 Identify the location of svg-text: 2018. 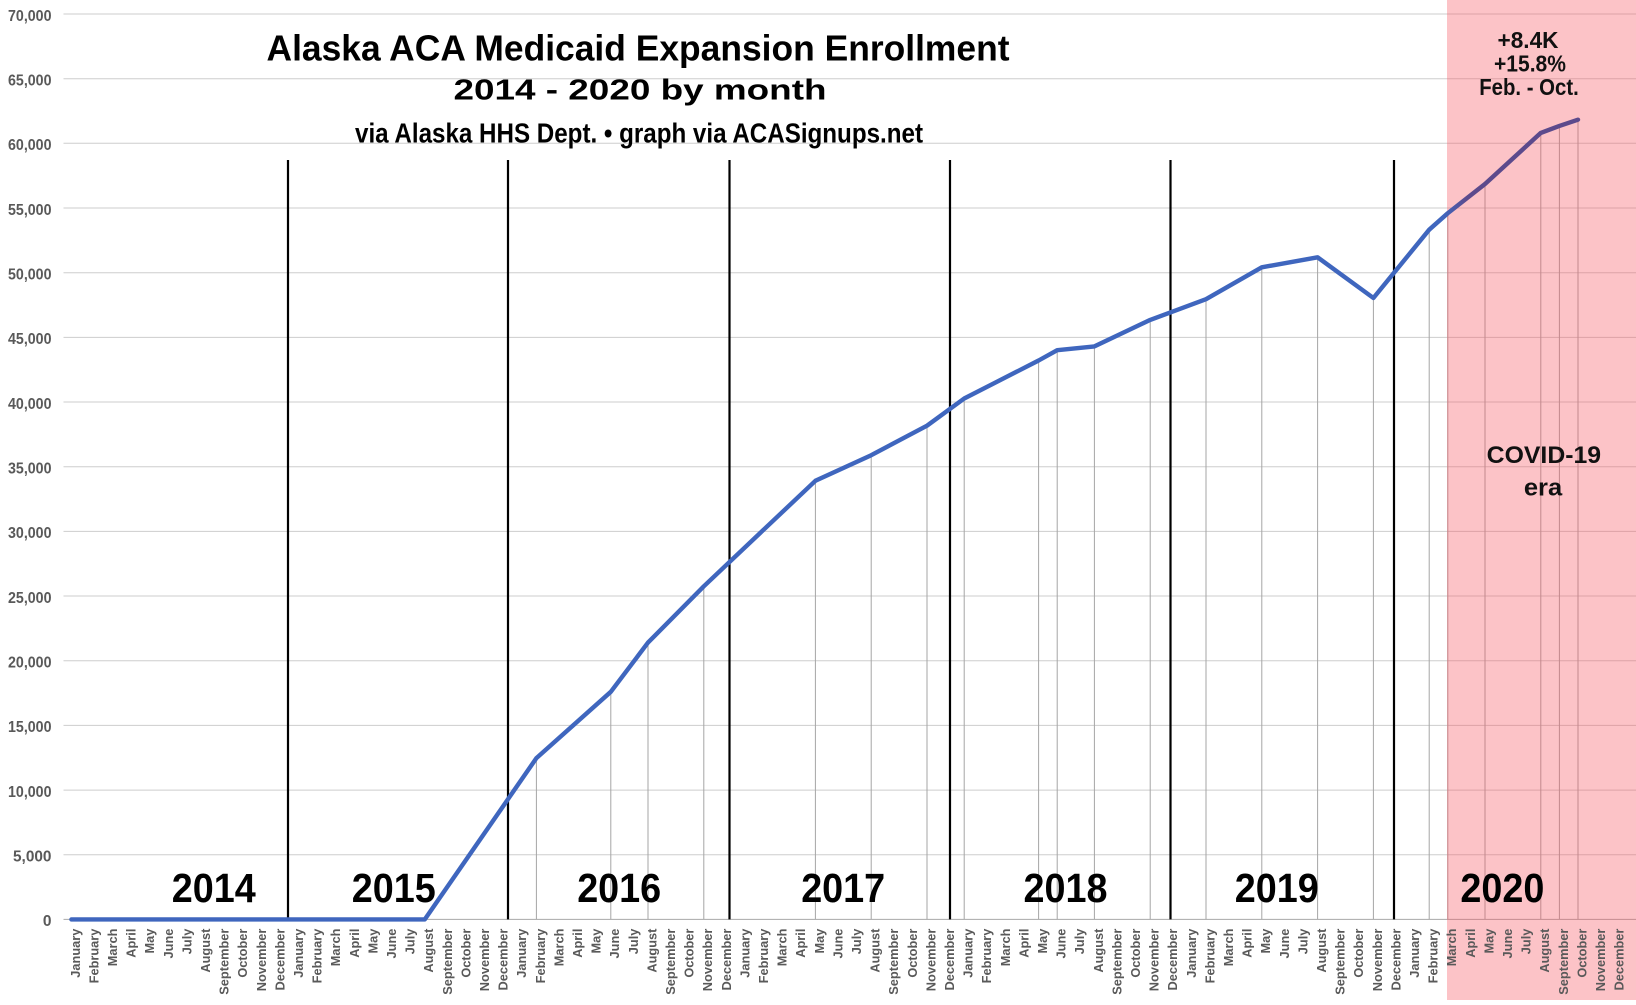
(1066, 888).